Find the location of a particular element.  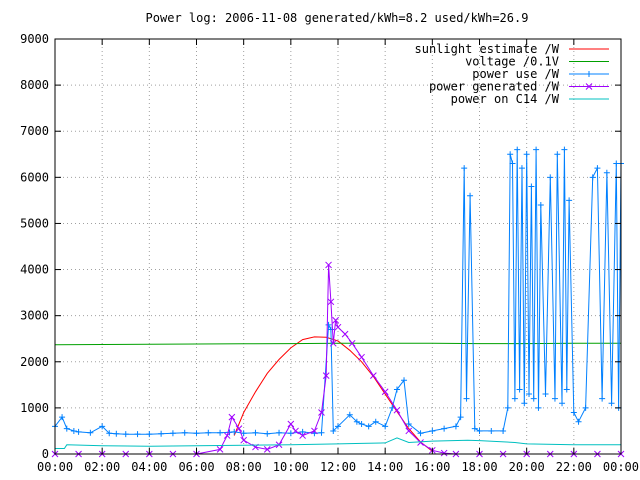

y-tick-label: 2000 is located at coordinates (34, 362).